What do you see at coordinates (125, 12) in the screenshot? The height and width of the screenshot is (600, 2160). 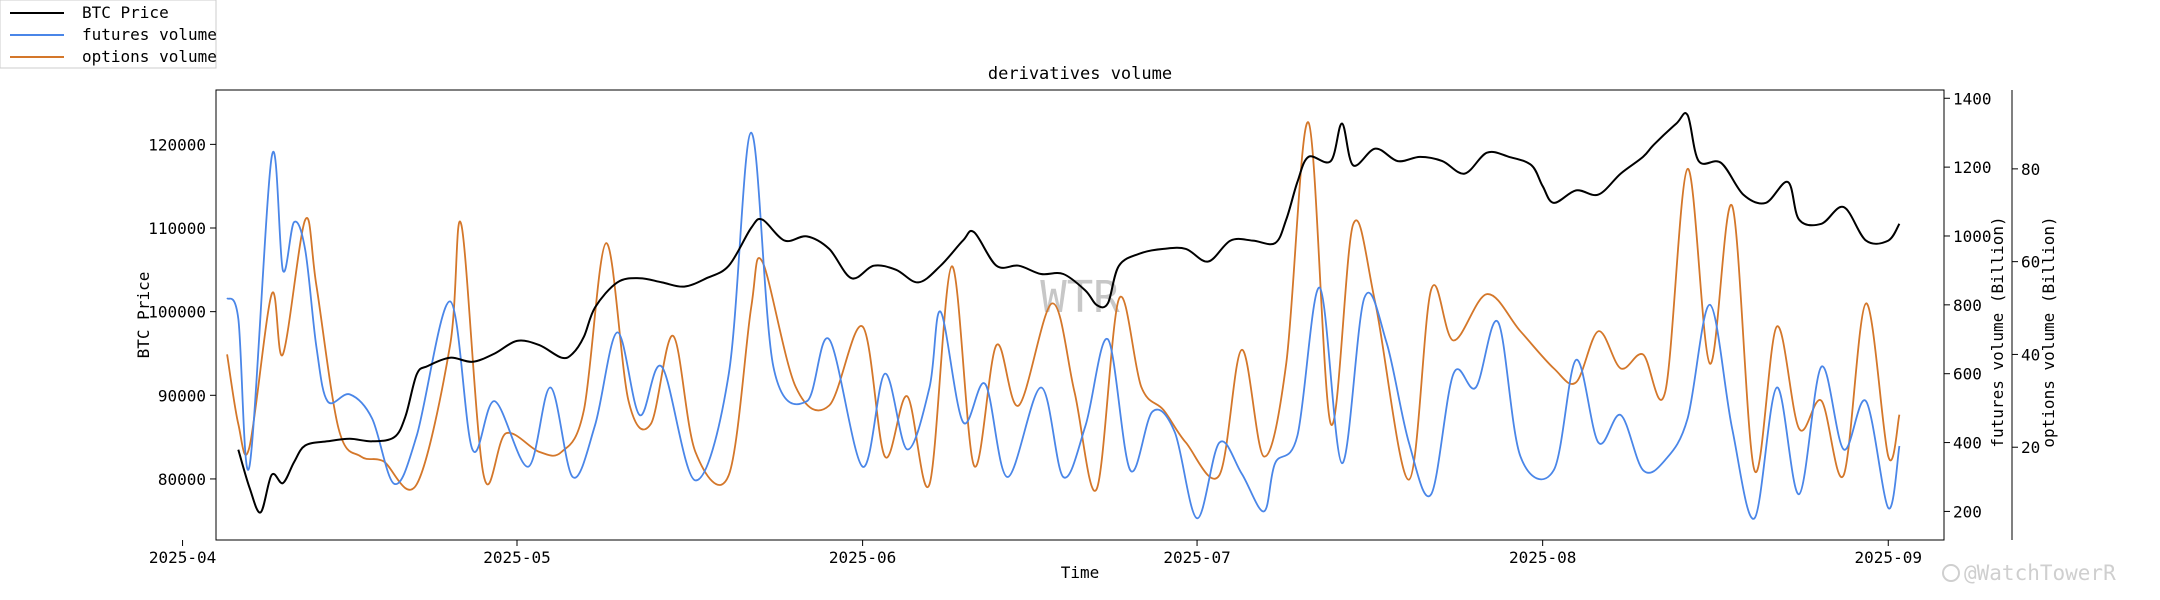 I see `legend-label-0: BTC Price` at bounding box center [125, 12].